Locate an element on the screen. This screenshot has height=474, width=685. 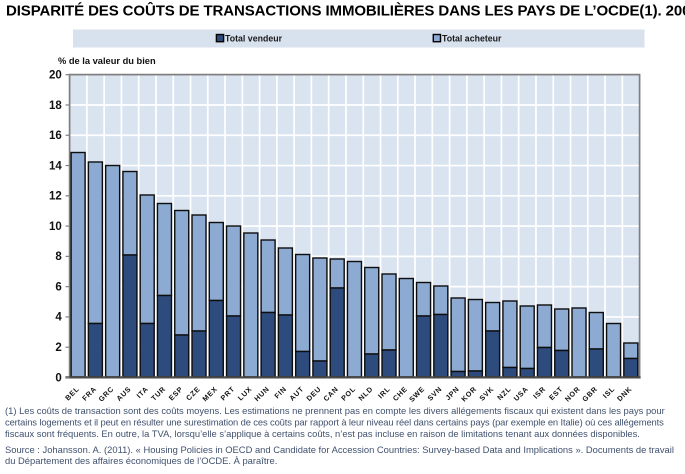
svg-text: 0 is located at coordinates (58, 378).